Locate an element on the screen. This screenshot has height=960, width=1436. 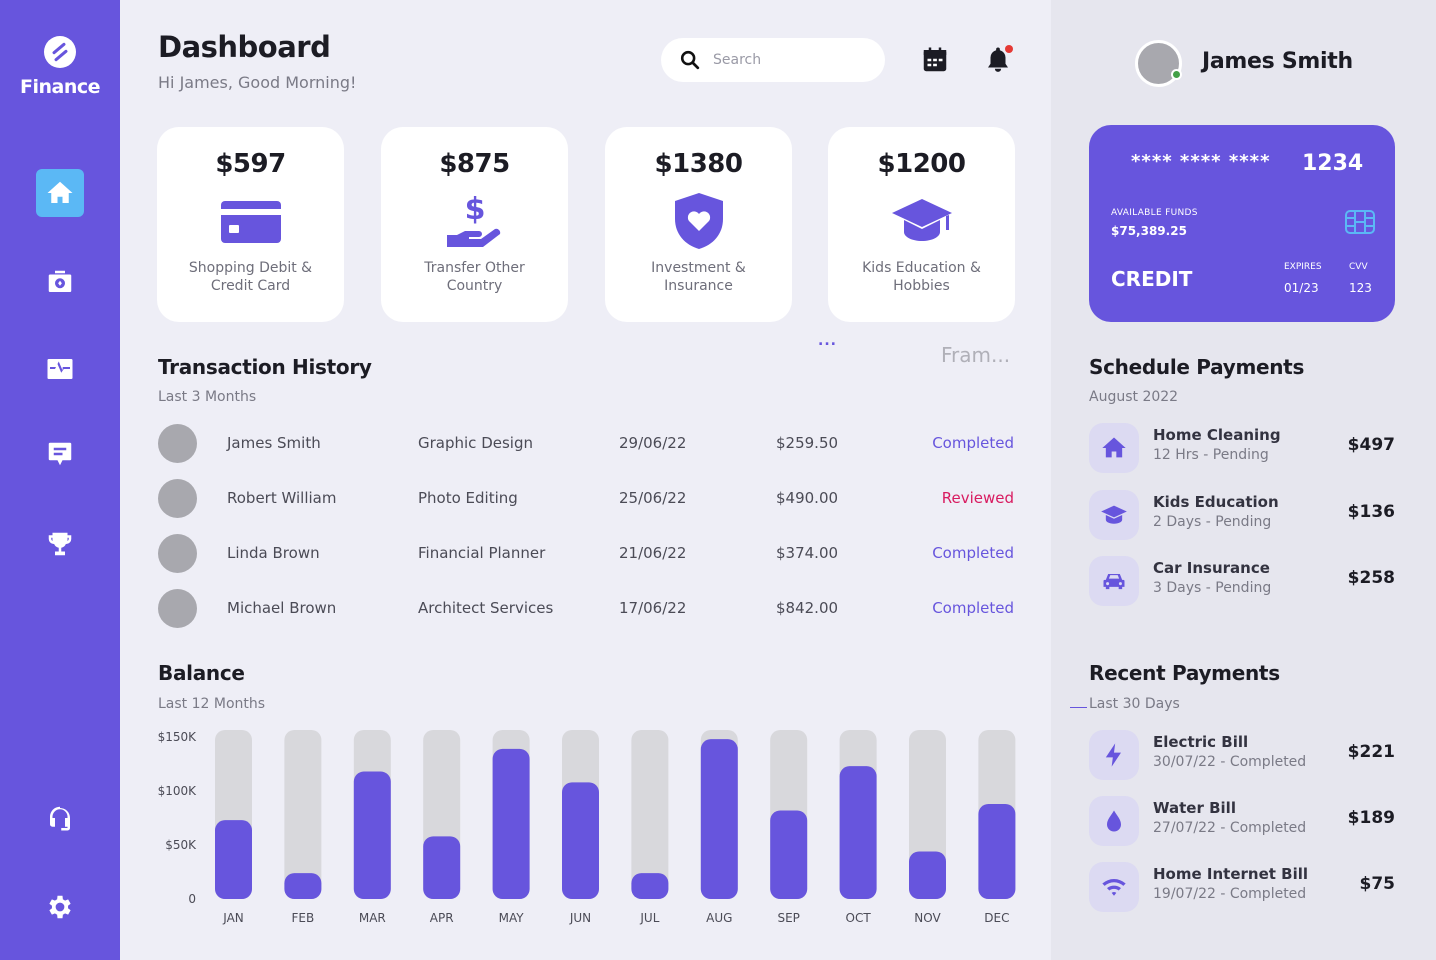
x-tick-label: NOV is located at coordinates (927, 918).